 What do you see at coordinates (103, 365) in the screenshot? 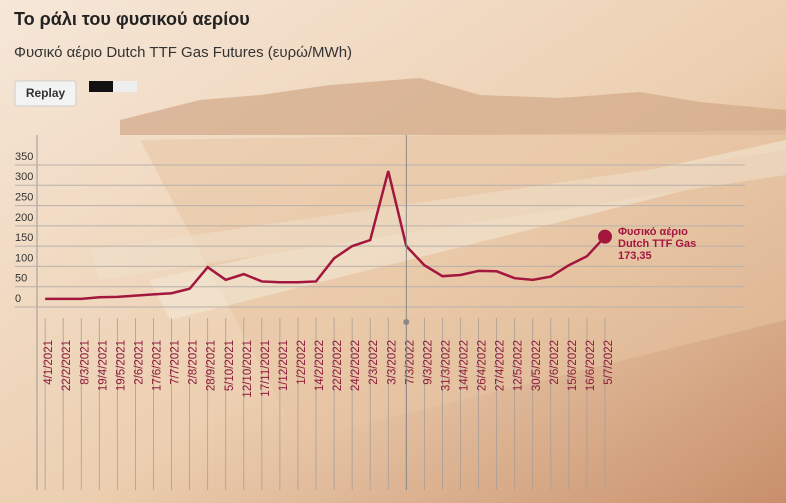
I see `x-tick-label: 19/4/2021` at bounding box center [103, 365].